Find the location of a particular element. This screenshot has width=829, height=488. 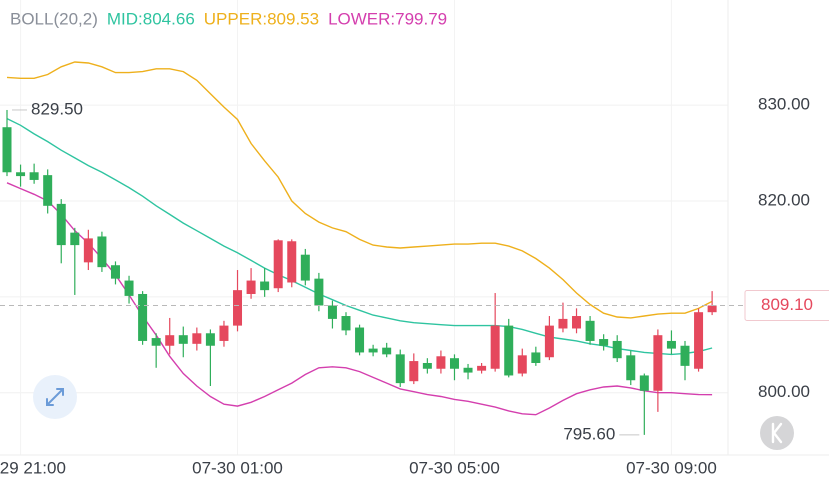

current-price-label: 809.10 is located at coordinates (787, 304).